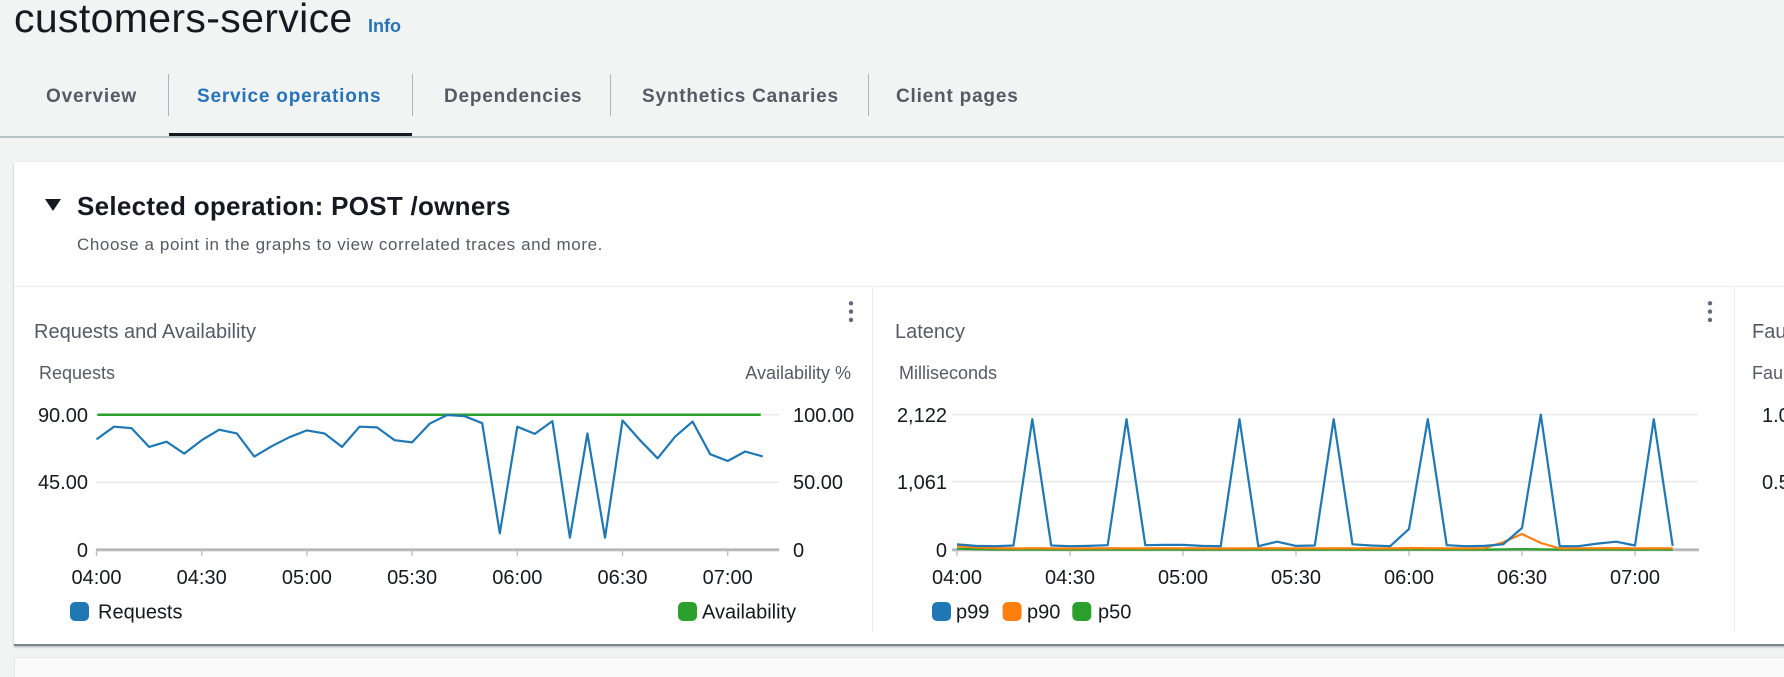 This screenshot has height=677, width=1784. I want to click on svg-text: p90, so click(1043, 613).